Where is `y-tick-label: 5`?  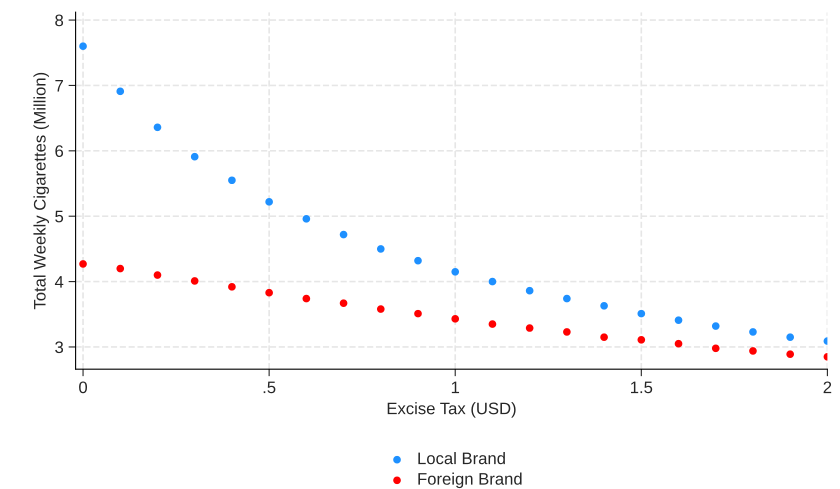 y-tick-label: 5 is located at coordinates (59, 216).